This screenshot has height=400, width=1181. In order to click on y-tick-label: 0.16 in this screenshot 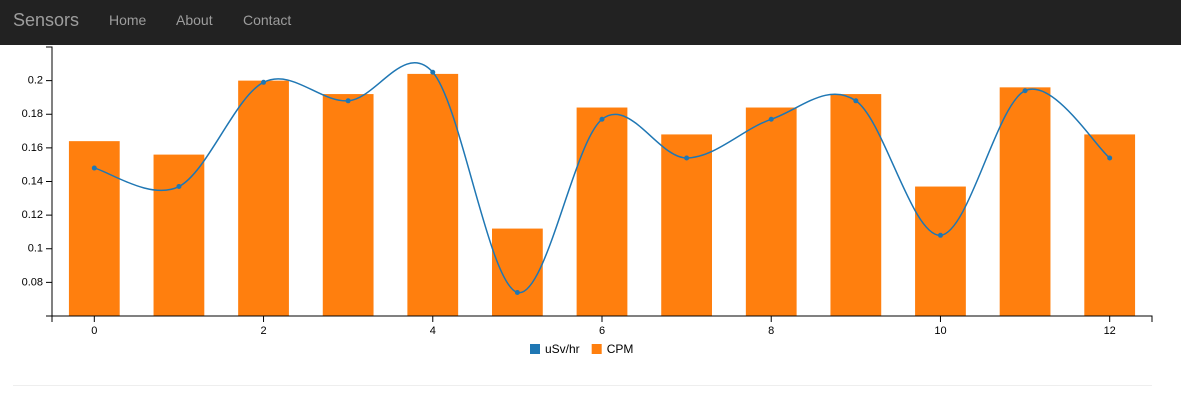, I will do `click(32, 148)`.